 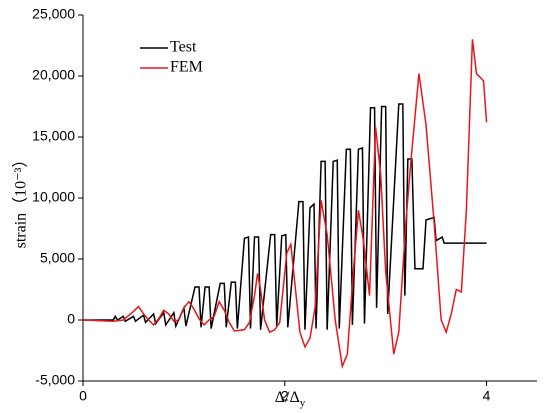 What do you see at coordinates (53, 14) in the screenshot?
I see `y-tick-label: 25,000` at bounding box center [53, 14].